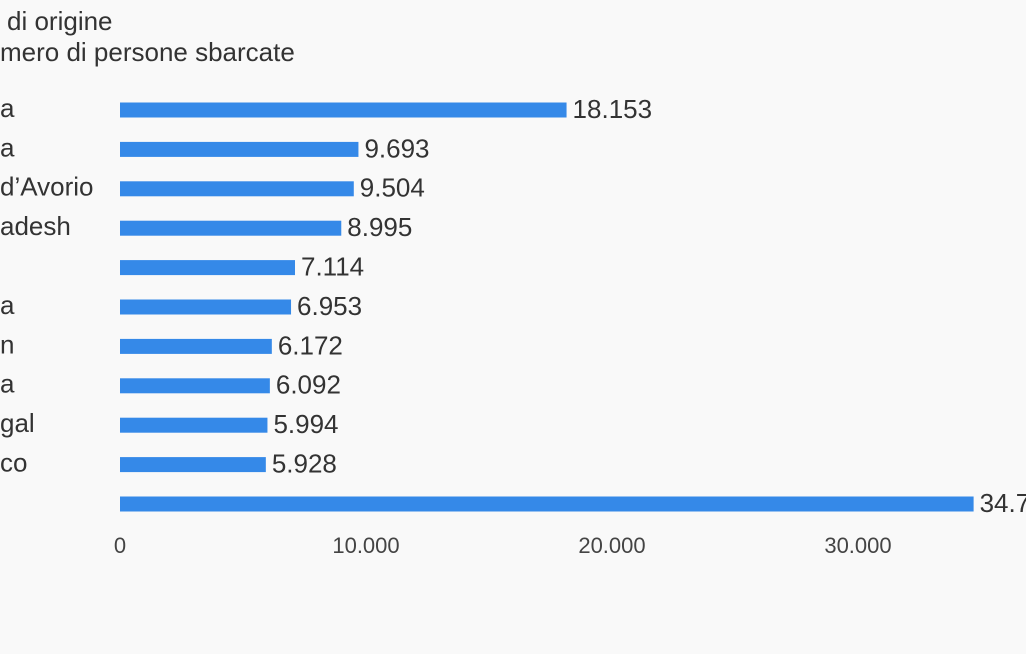  What do you see at coordinates (613, 109) in the screenshot?
I see `value-label: 18.153` at bounding box center [613, 109].